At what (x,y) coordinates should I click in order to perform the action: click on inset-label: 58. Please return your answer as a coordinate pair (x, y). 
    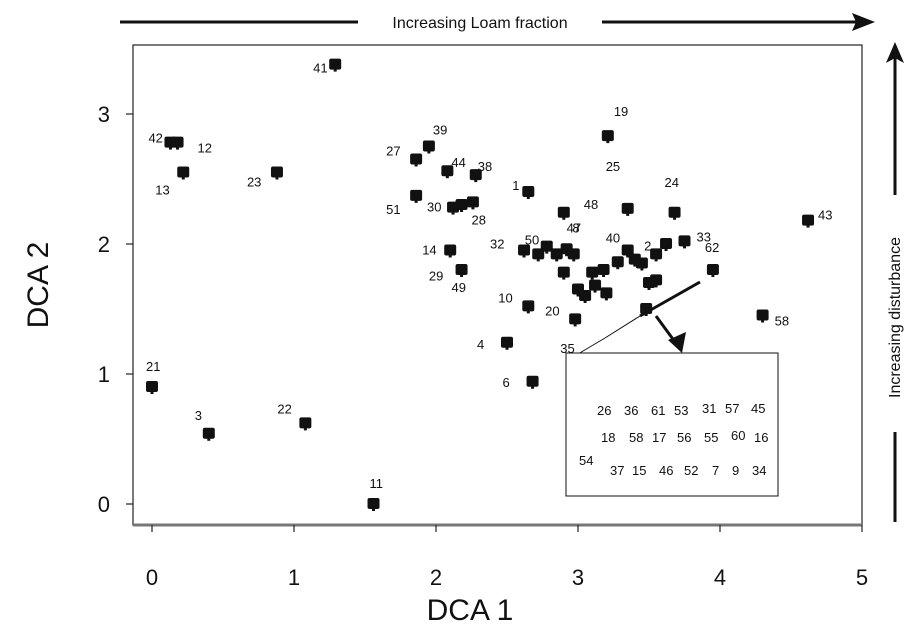
    Looking at the image, I should click on (636, 437).